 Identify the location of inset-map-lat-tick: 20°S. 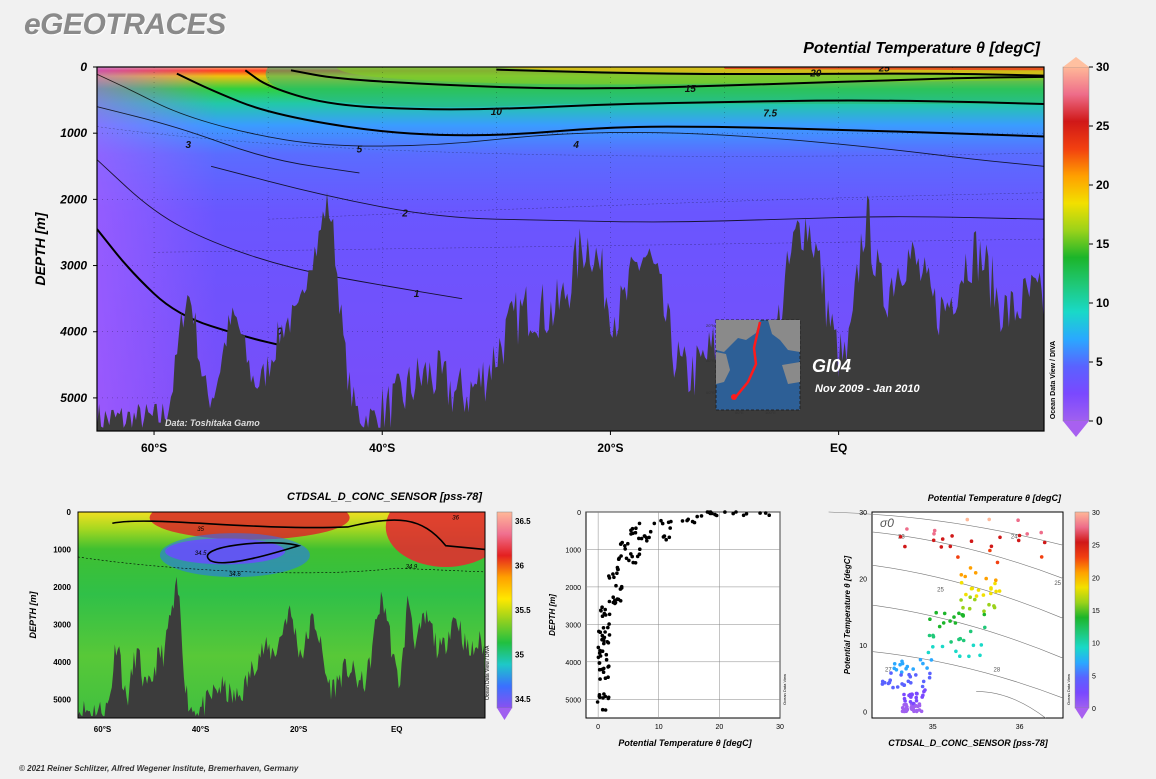
(710, 360).